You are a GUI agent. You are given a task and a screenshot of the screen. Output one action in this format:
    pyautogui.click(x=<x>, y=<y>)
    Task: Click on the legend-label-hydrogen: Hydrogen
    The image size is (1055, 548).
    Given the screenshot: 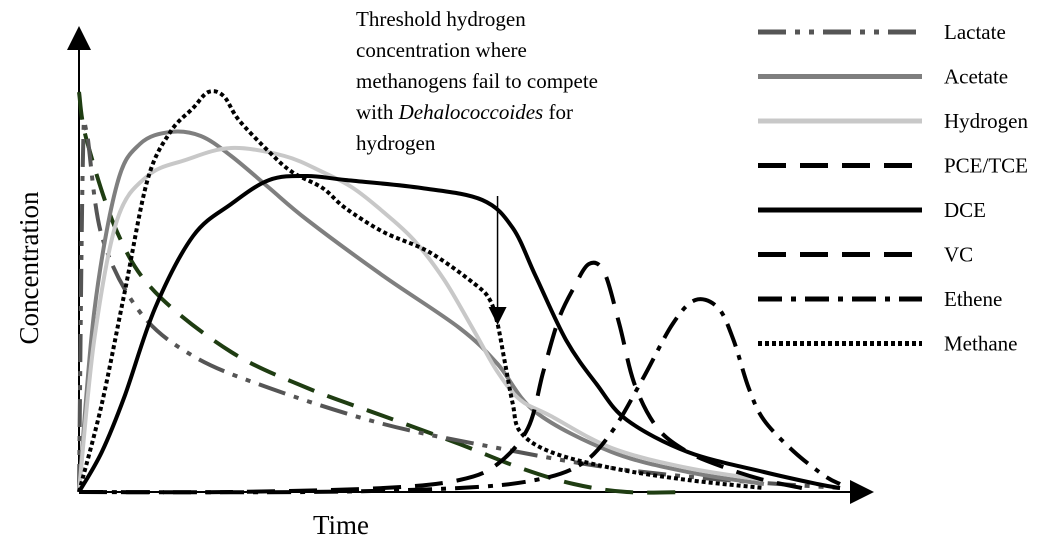 What is the action you would take?
    pyautogui.click(x=986, y=121)
    